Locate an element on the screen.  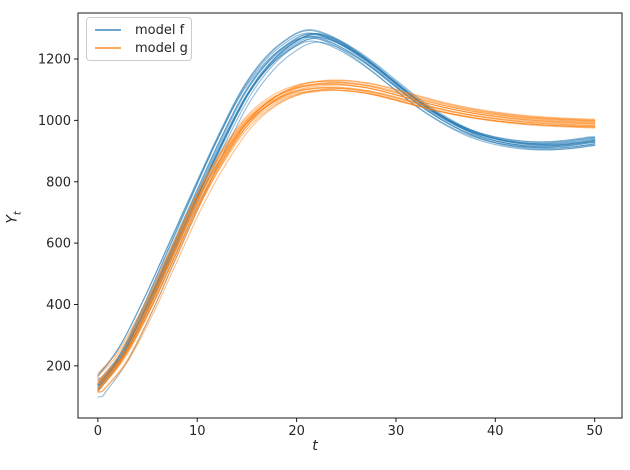
x-tick-label: 0 is located at coordinates (98, 431).